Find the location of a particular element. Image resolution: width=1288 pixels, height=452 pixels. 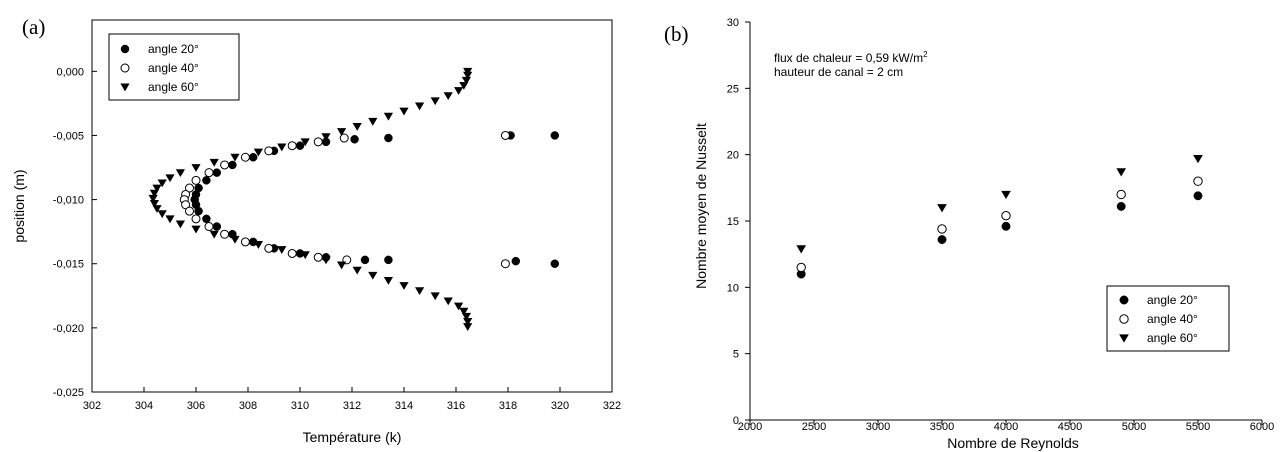

panel-b-legend: angle 20° angle 40° angle 60° is located at coordinates (1168, 318).